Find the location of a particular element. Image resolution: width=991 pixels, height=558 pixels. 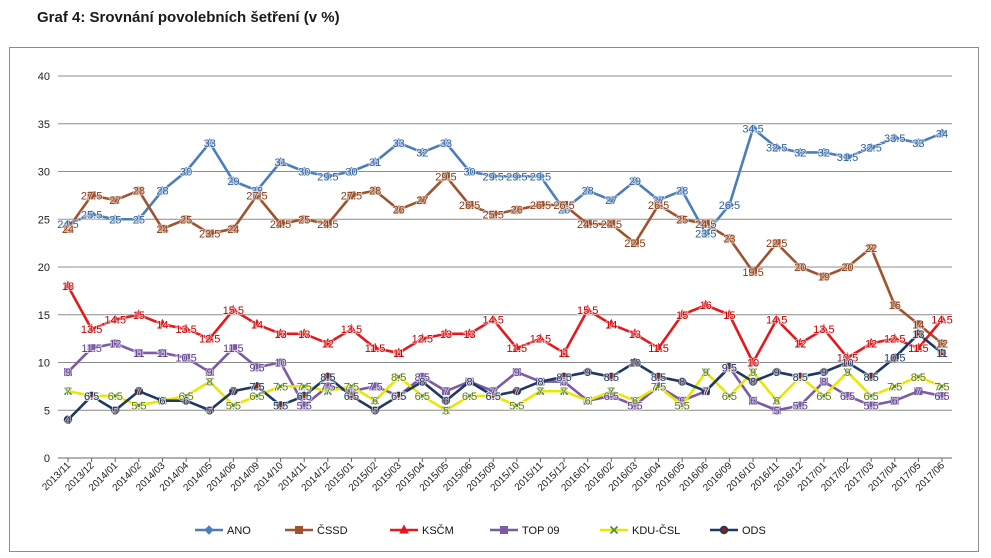

data-label: 28 is located at coordinates (682, 192).